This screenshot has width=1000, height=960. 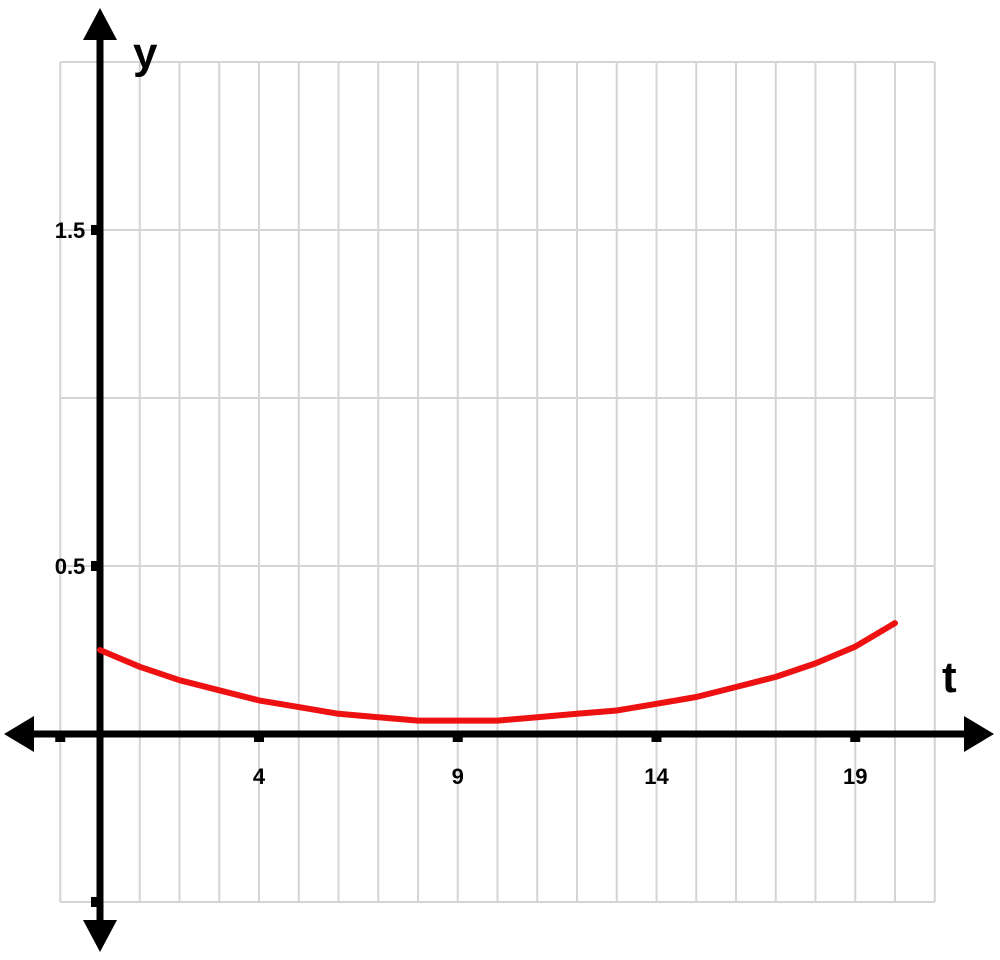 I want to click on x-tick-label: 9, so click(x=458, y=776).